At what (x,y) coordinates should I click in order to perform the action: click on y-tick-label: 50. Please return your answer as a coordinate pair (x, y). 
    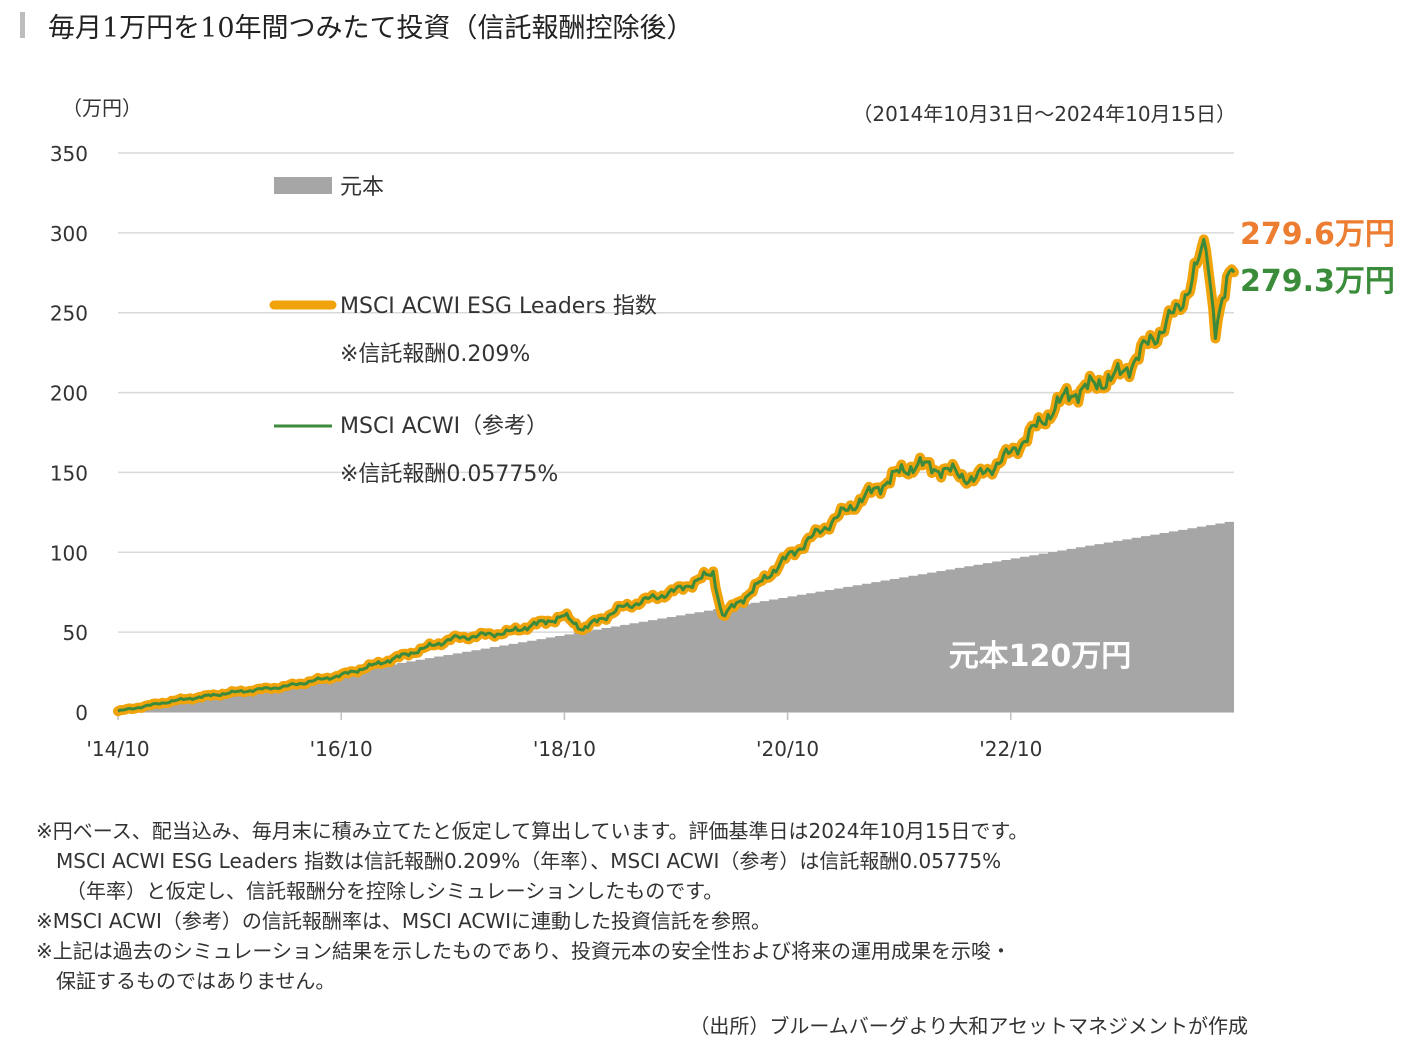
    Looking at the image, I should click on (75, 633).